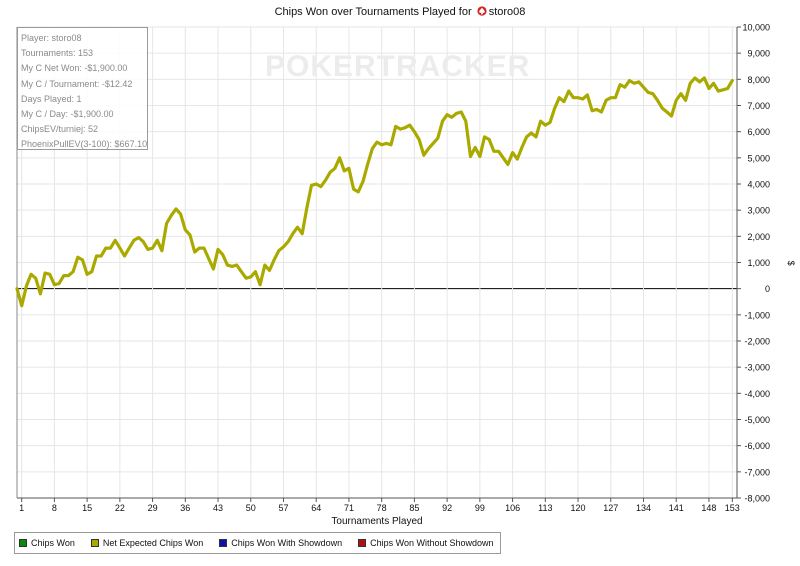  What do you see at coordinates (708, 508) in the screenshot?
I see `x-tick-label: 148` at bounding box center [708, 508].